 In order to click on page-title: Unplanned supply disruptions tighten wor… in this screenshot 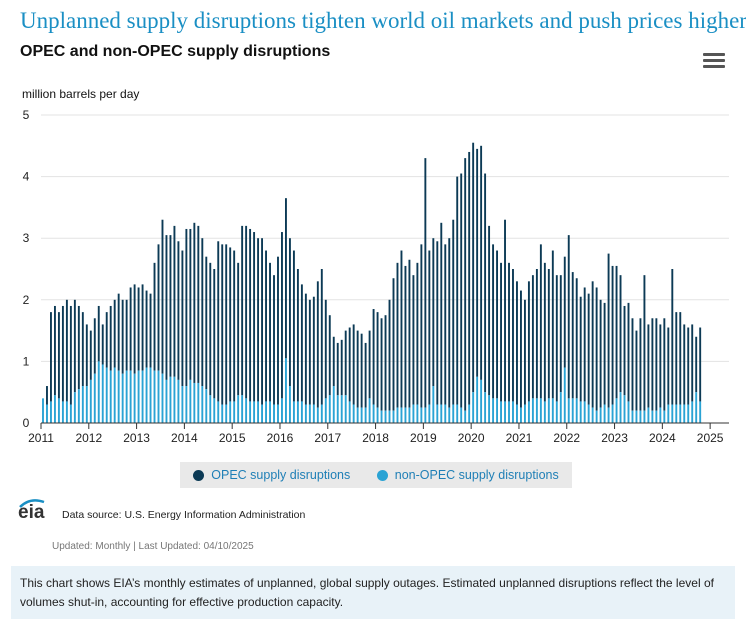, I will do `click(383, 20)`.